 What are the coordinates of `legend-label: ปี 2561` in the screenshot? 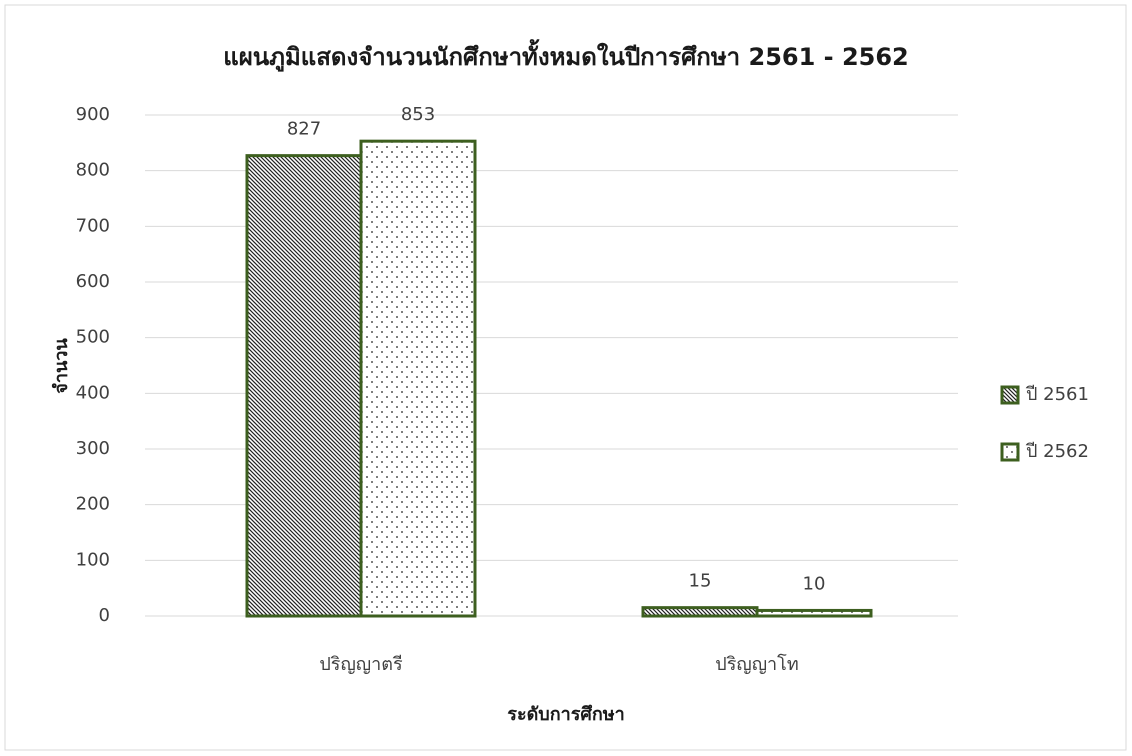 It's located at (1057, 394).